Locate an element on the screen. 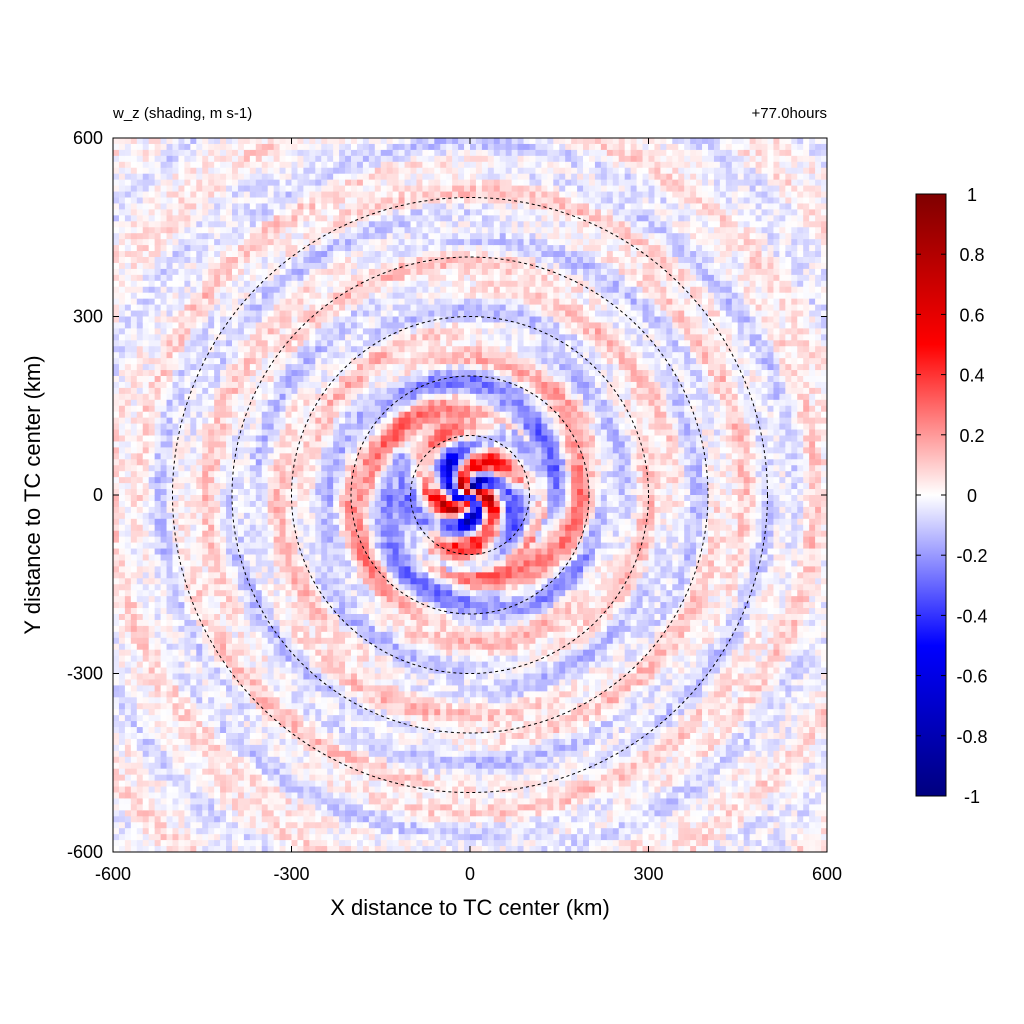 The image size is (1024, 1024). x-tick-label: -300 is located at coordinates (291, 874).